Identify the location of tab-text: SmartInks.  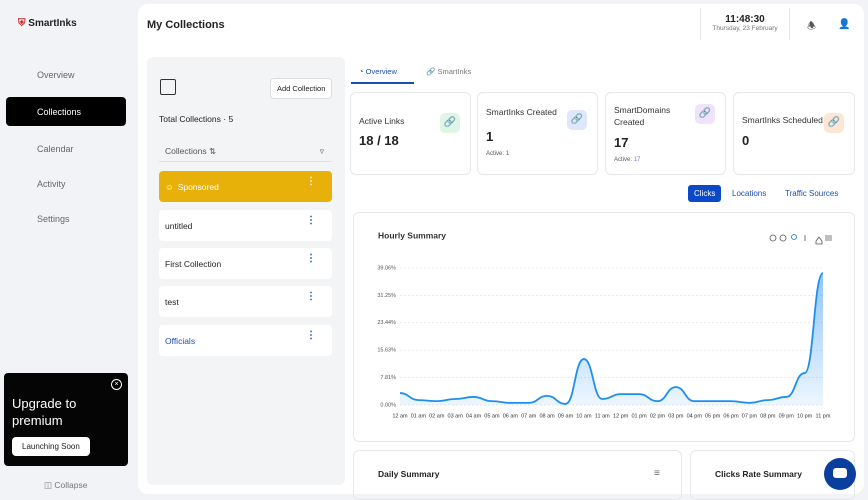
(454, 71).